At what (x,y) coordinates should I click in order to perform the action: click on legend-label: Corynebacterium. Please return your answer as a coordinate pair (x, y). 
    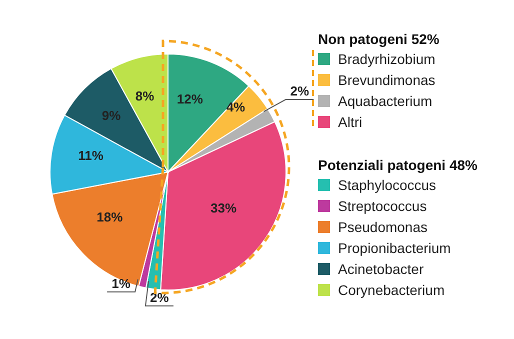
    Looking at the image, I should click on (391, 290).